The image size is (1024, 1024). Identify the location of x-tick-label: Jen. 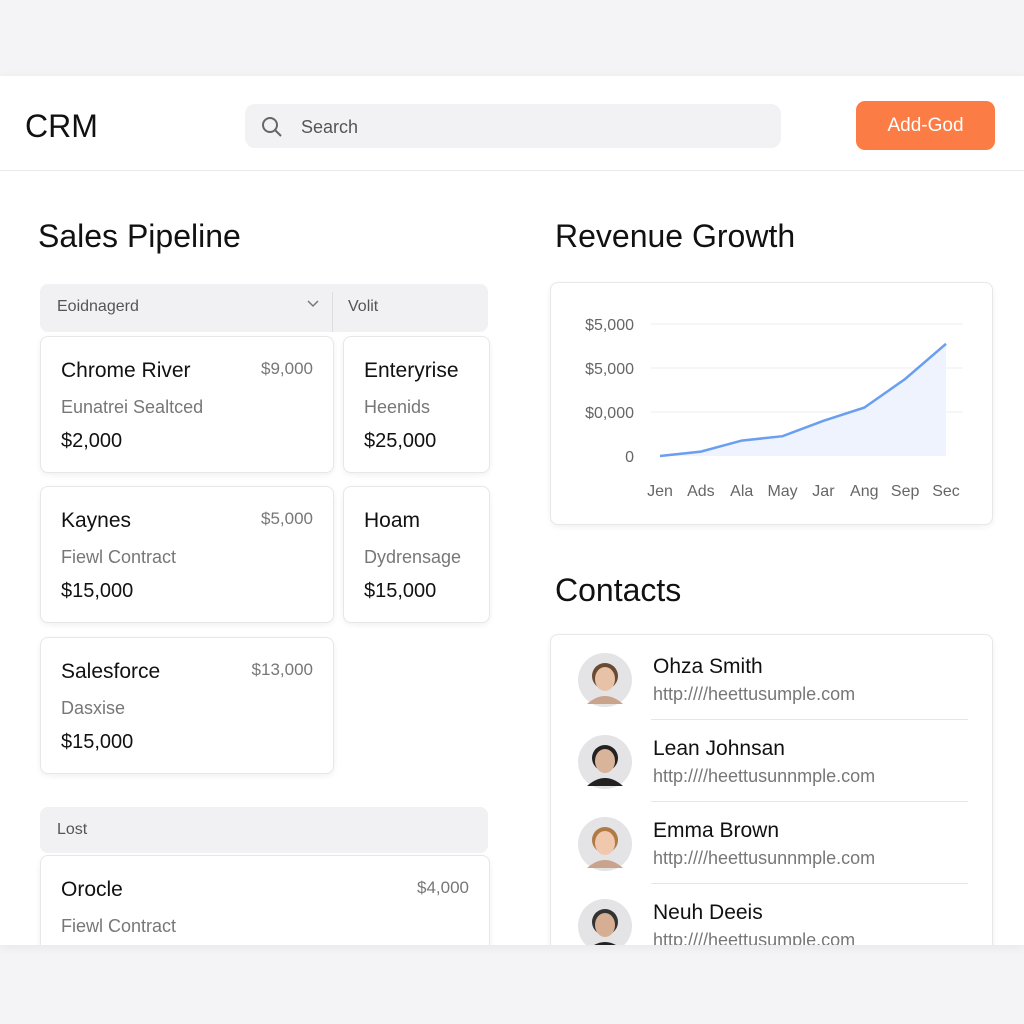
(660, 491).